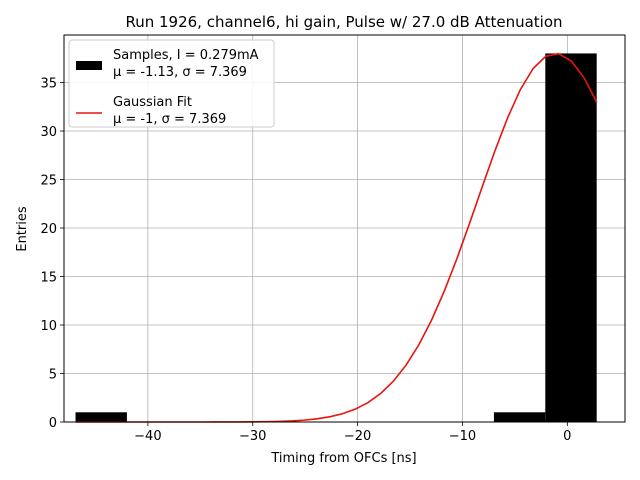 The height and width of the screenshot is (480, 640). What do you see at coordinates (53, 423) in the screenshot?
I see `y-tick-label: 0` at bounding box center [53, 423].